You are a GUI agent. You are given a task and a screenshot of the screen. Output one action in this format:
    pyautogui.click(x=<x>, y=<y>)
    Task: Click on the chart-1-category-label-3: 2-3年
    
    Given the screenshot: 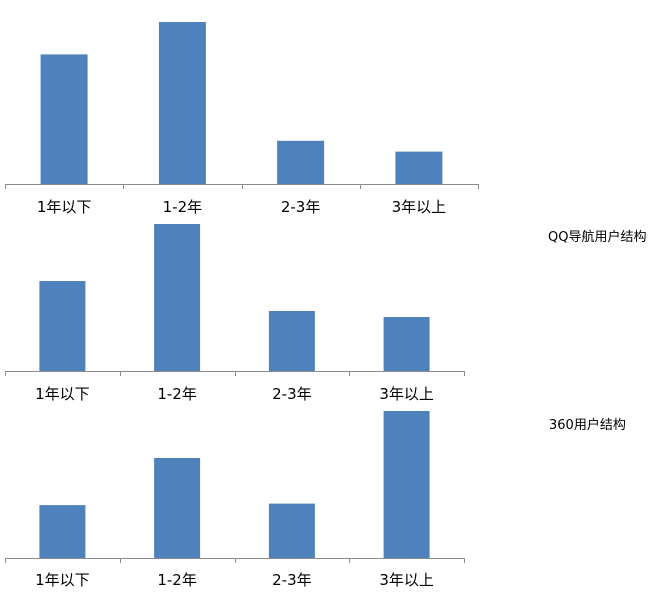 What is the action you would take?
    pyautogui.click(x=301, y=207)
    